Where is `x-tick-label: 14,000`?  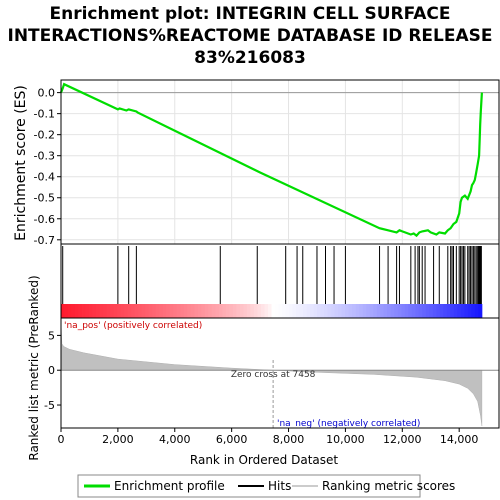 x-tick-label: 14,000 is located at coordinates (459, 439).